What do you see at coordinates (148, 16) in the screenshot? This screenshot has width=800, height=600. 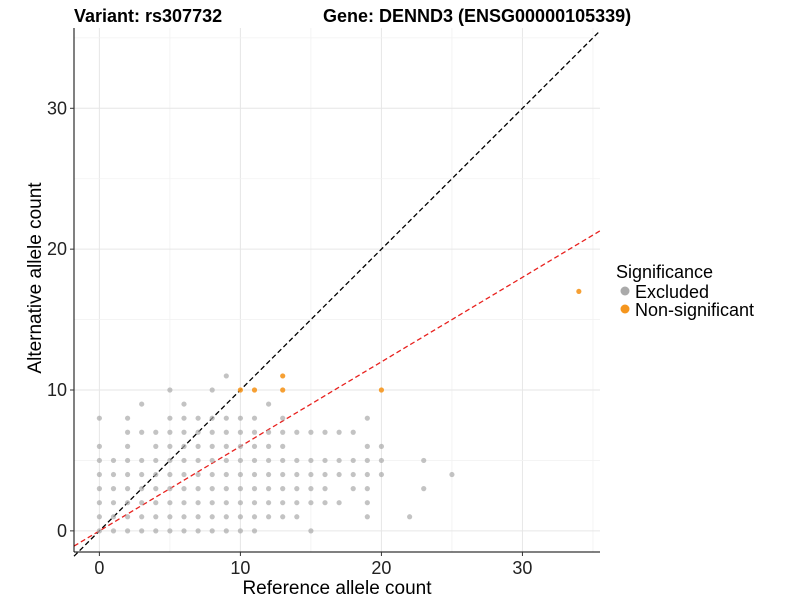 I see `chart-title-variant: Variant: rs307732` at bounding box center [148, 16].